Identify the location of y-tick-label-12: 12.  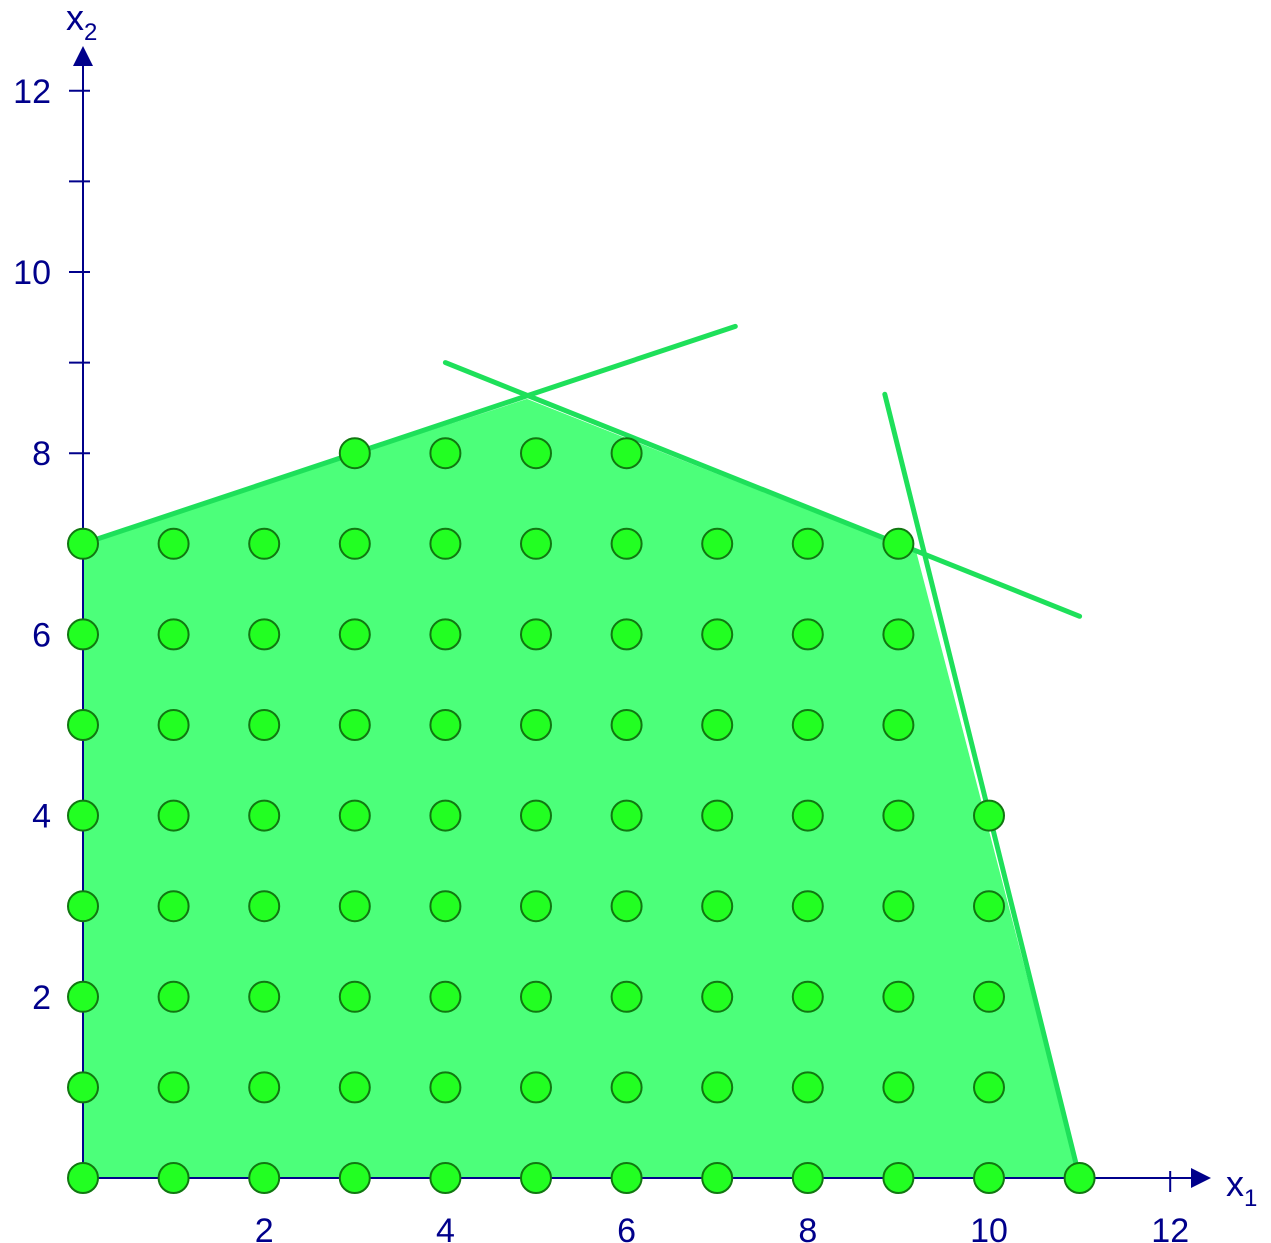
(32, 92).